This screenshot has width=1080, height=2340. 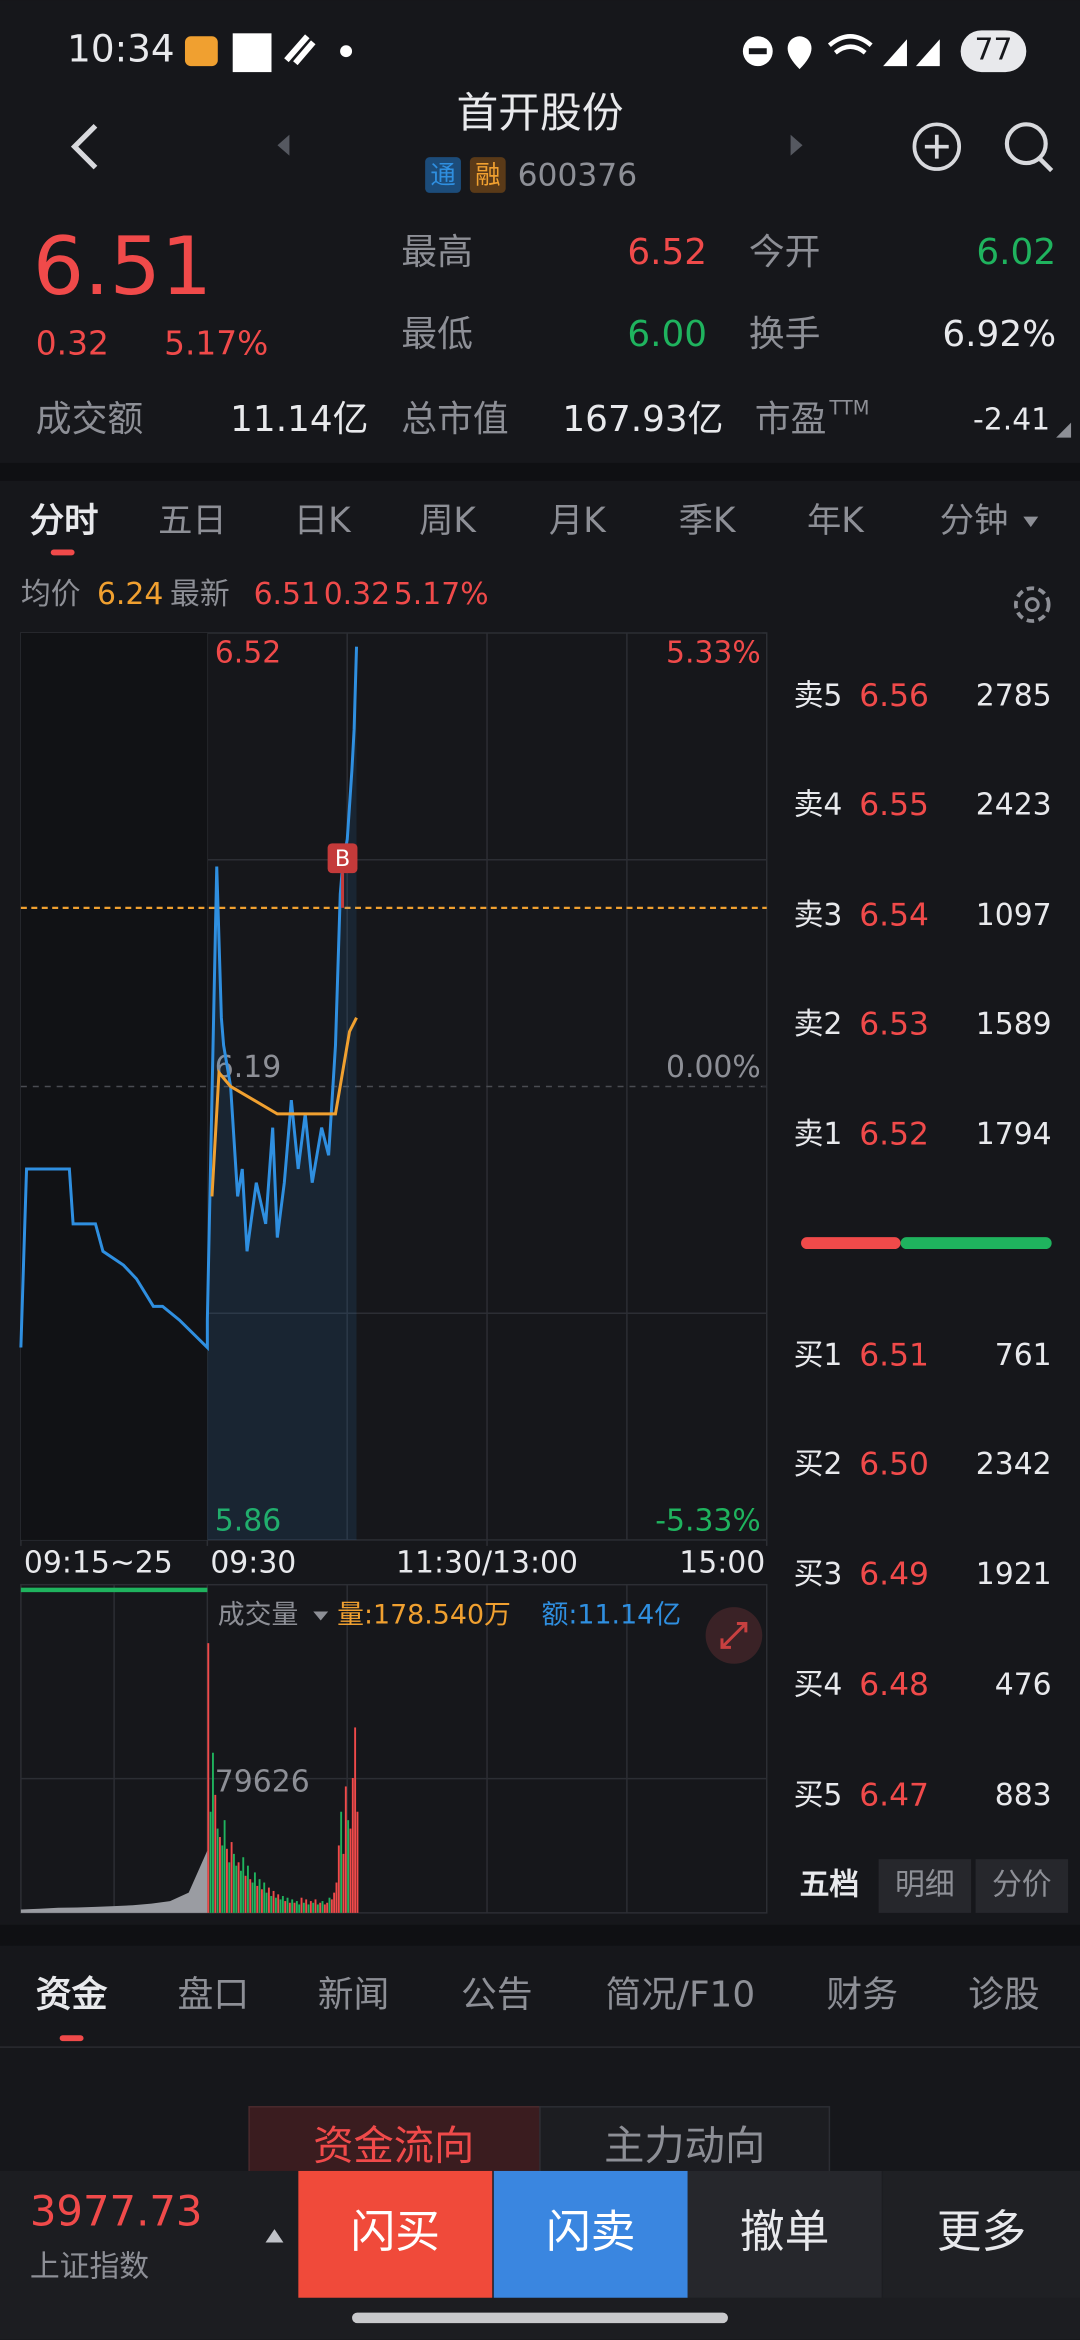 What do you see at coordinates (974, 521) in the screenshot?
I see `period-tab: 分钟` at bounding box center [974, 521].